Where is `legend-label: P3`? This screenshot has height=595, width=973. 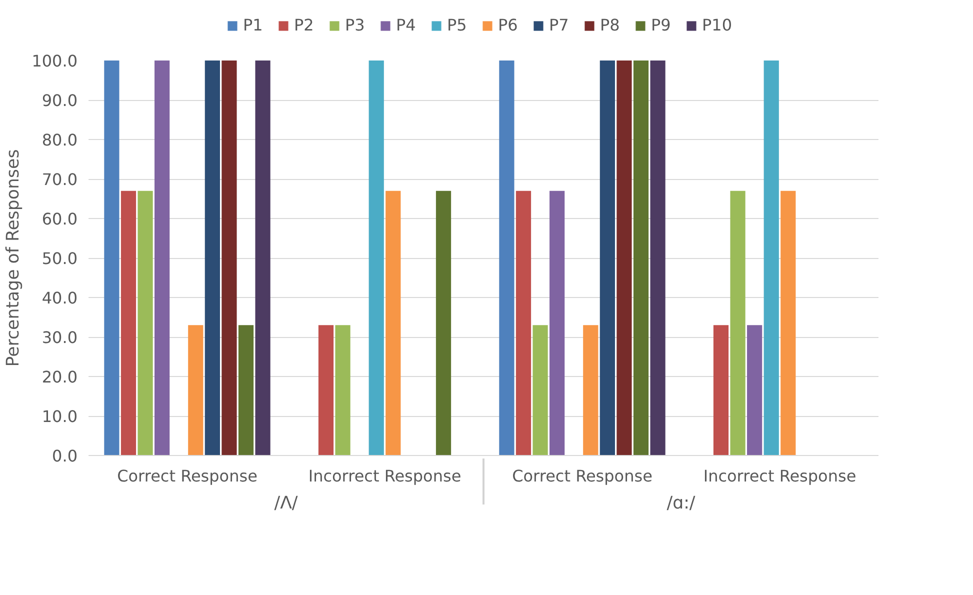 legend-label: P3 is located at coordinates (354, 25).